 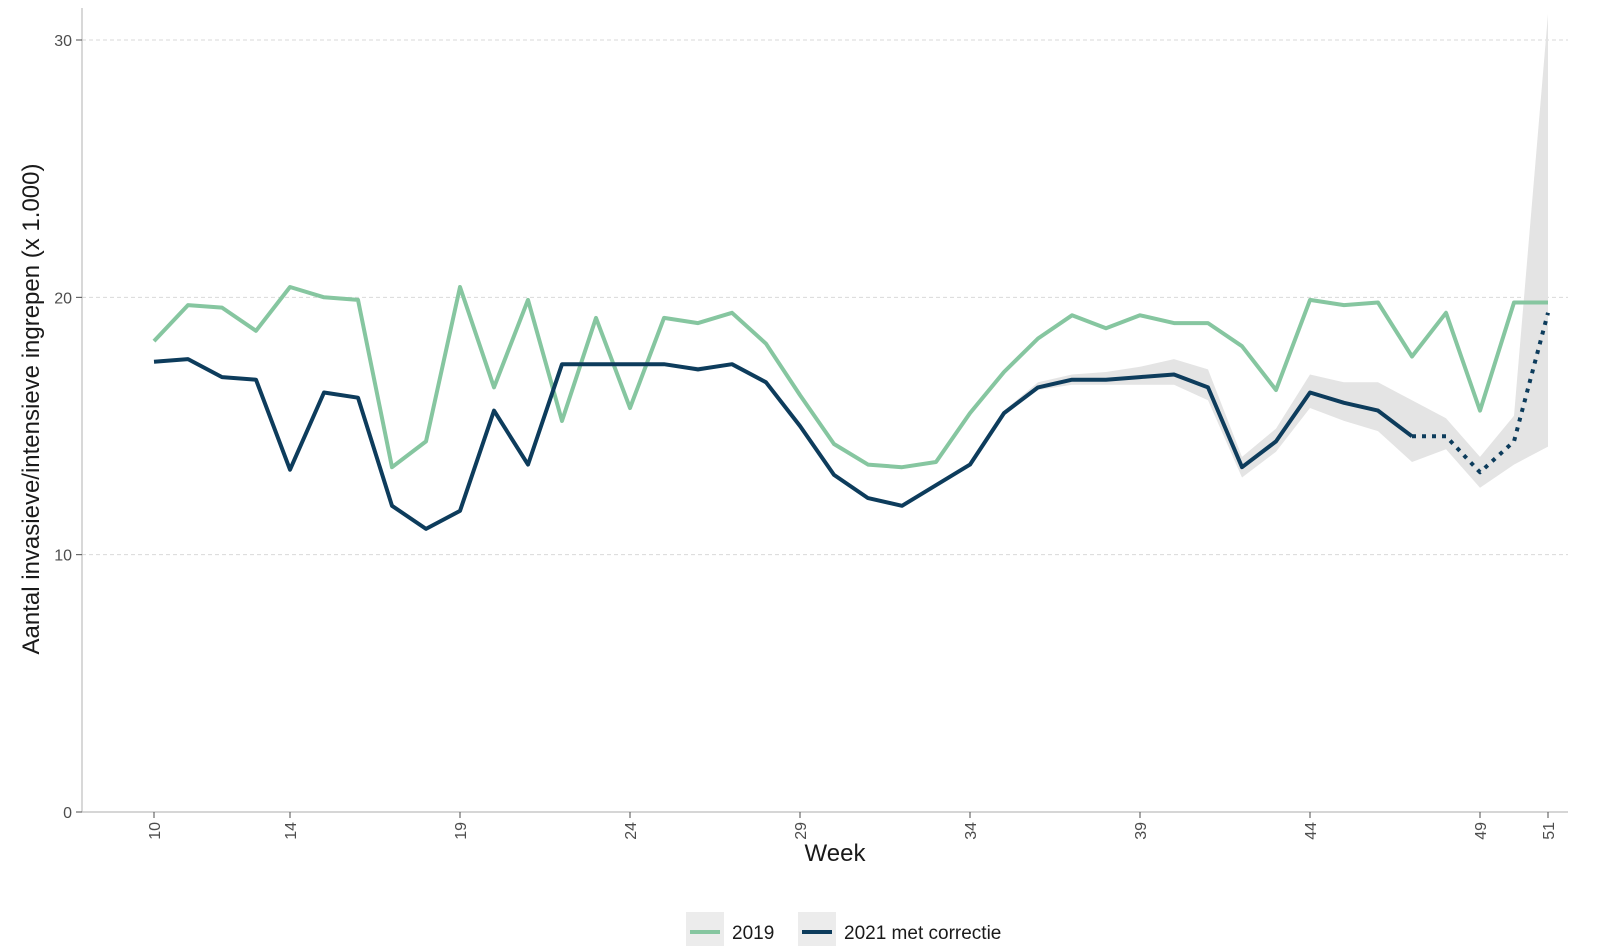 What do you see at coordinates (291, 831) in the screenshot?
I see `x-tick-label-14: 14` at bounding box center [291, 831].